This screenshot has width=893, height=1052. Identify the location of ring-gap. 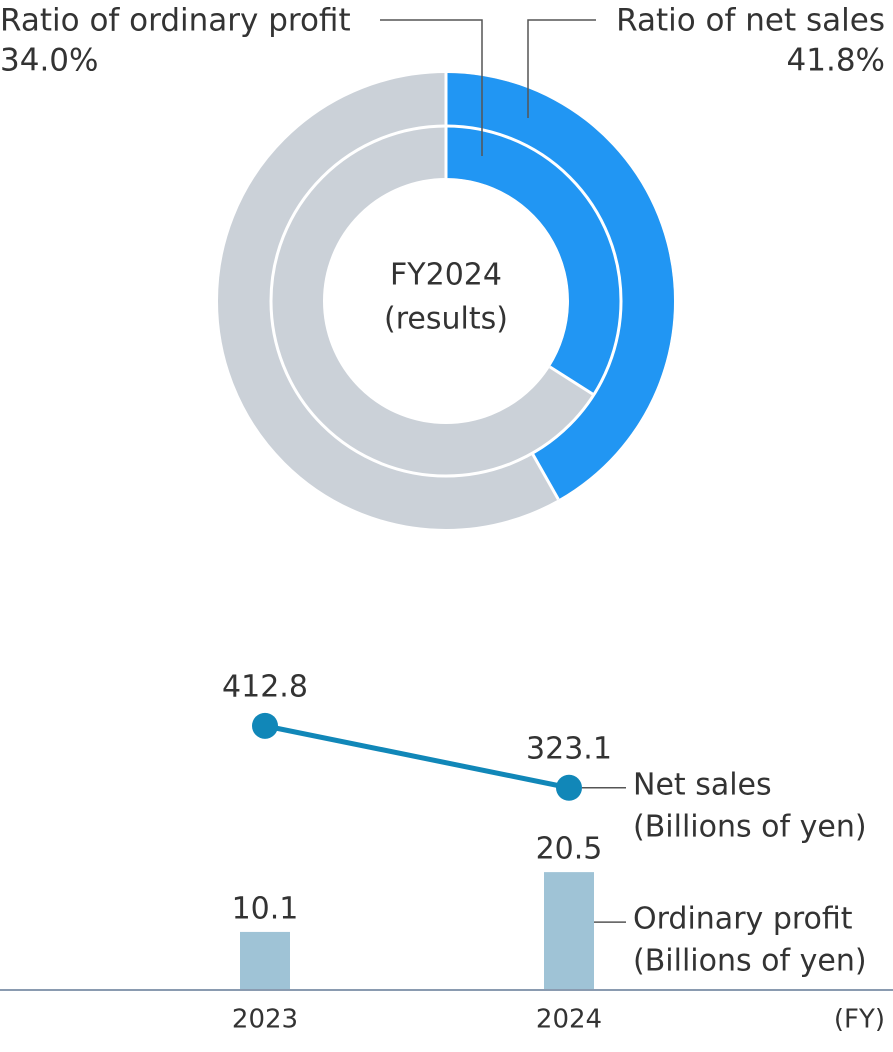
(446, 301).